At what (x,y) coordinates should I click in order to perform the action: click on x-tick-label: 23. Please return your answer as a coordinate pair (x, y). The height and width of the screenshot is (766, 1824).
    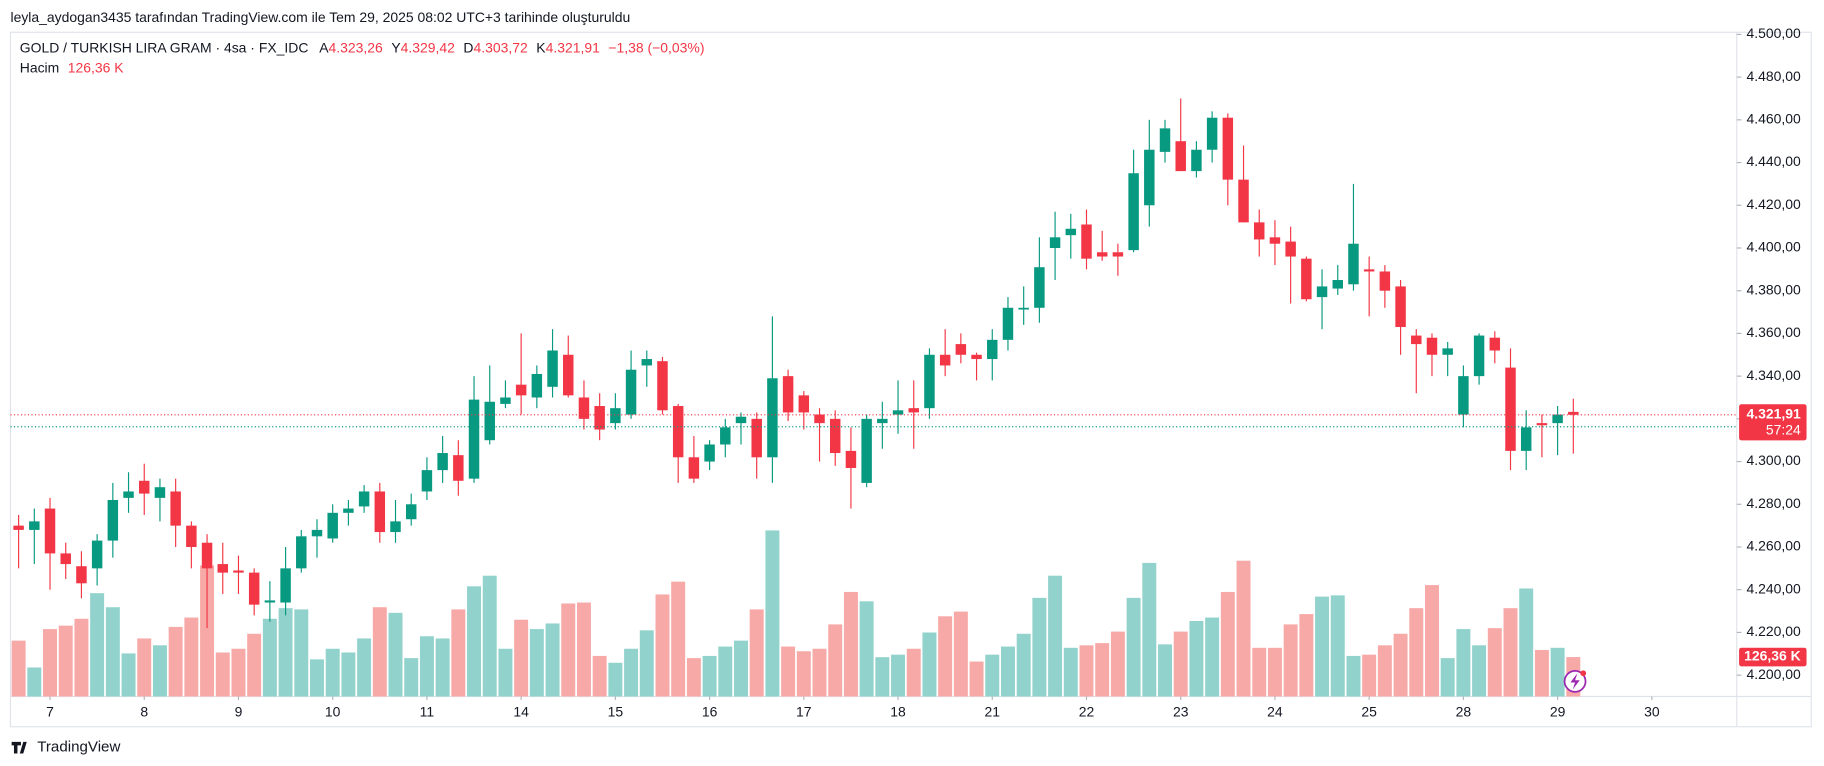
    Looking at the image, I should click on (1181, 711).